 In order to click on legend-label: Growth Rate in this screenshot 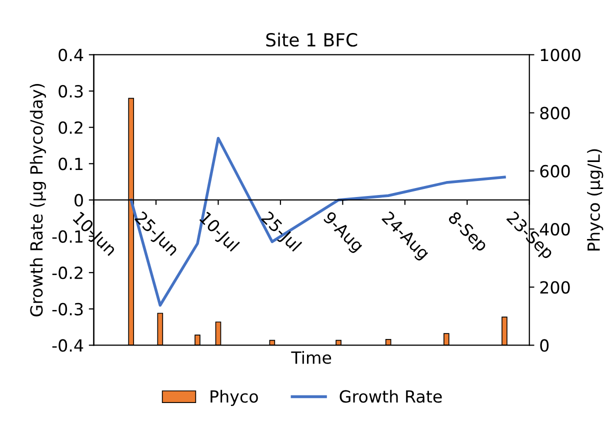, I will do `click(391, 396)`.